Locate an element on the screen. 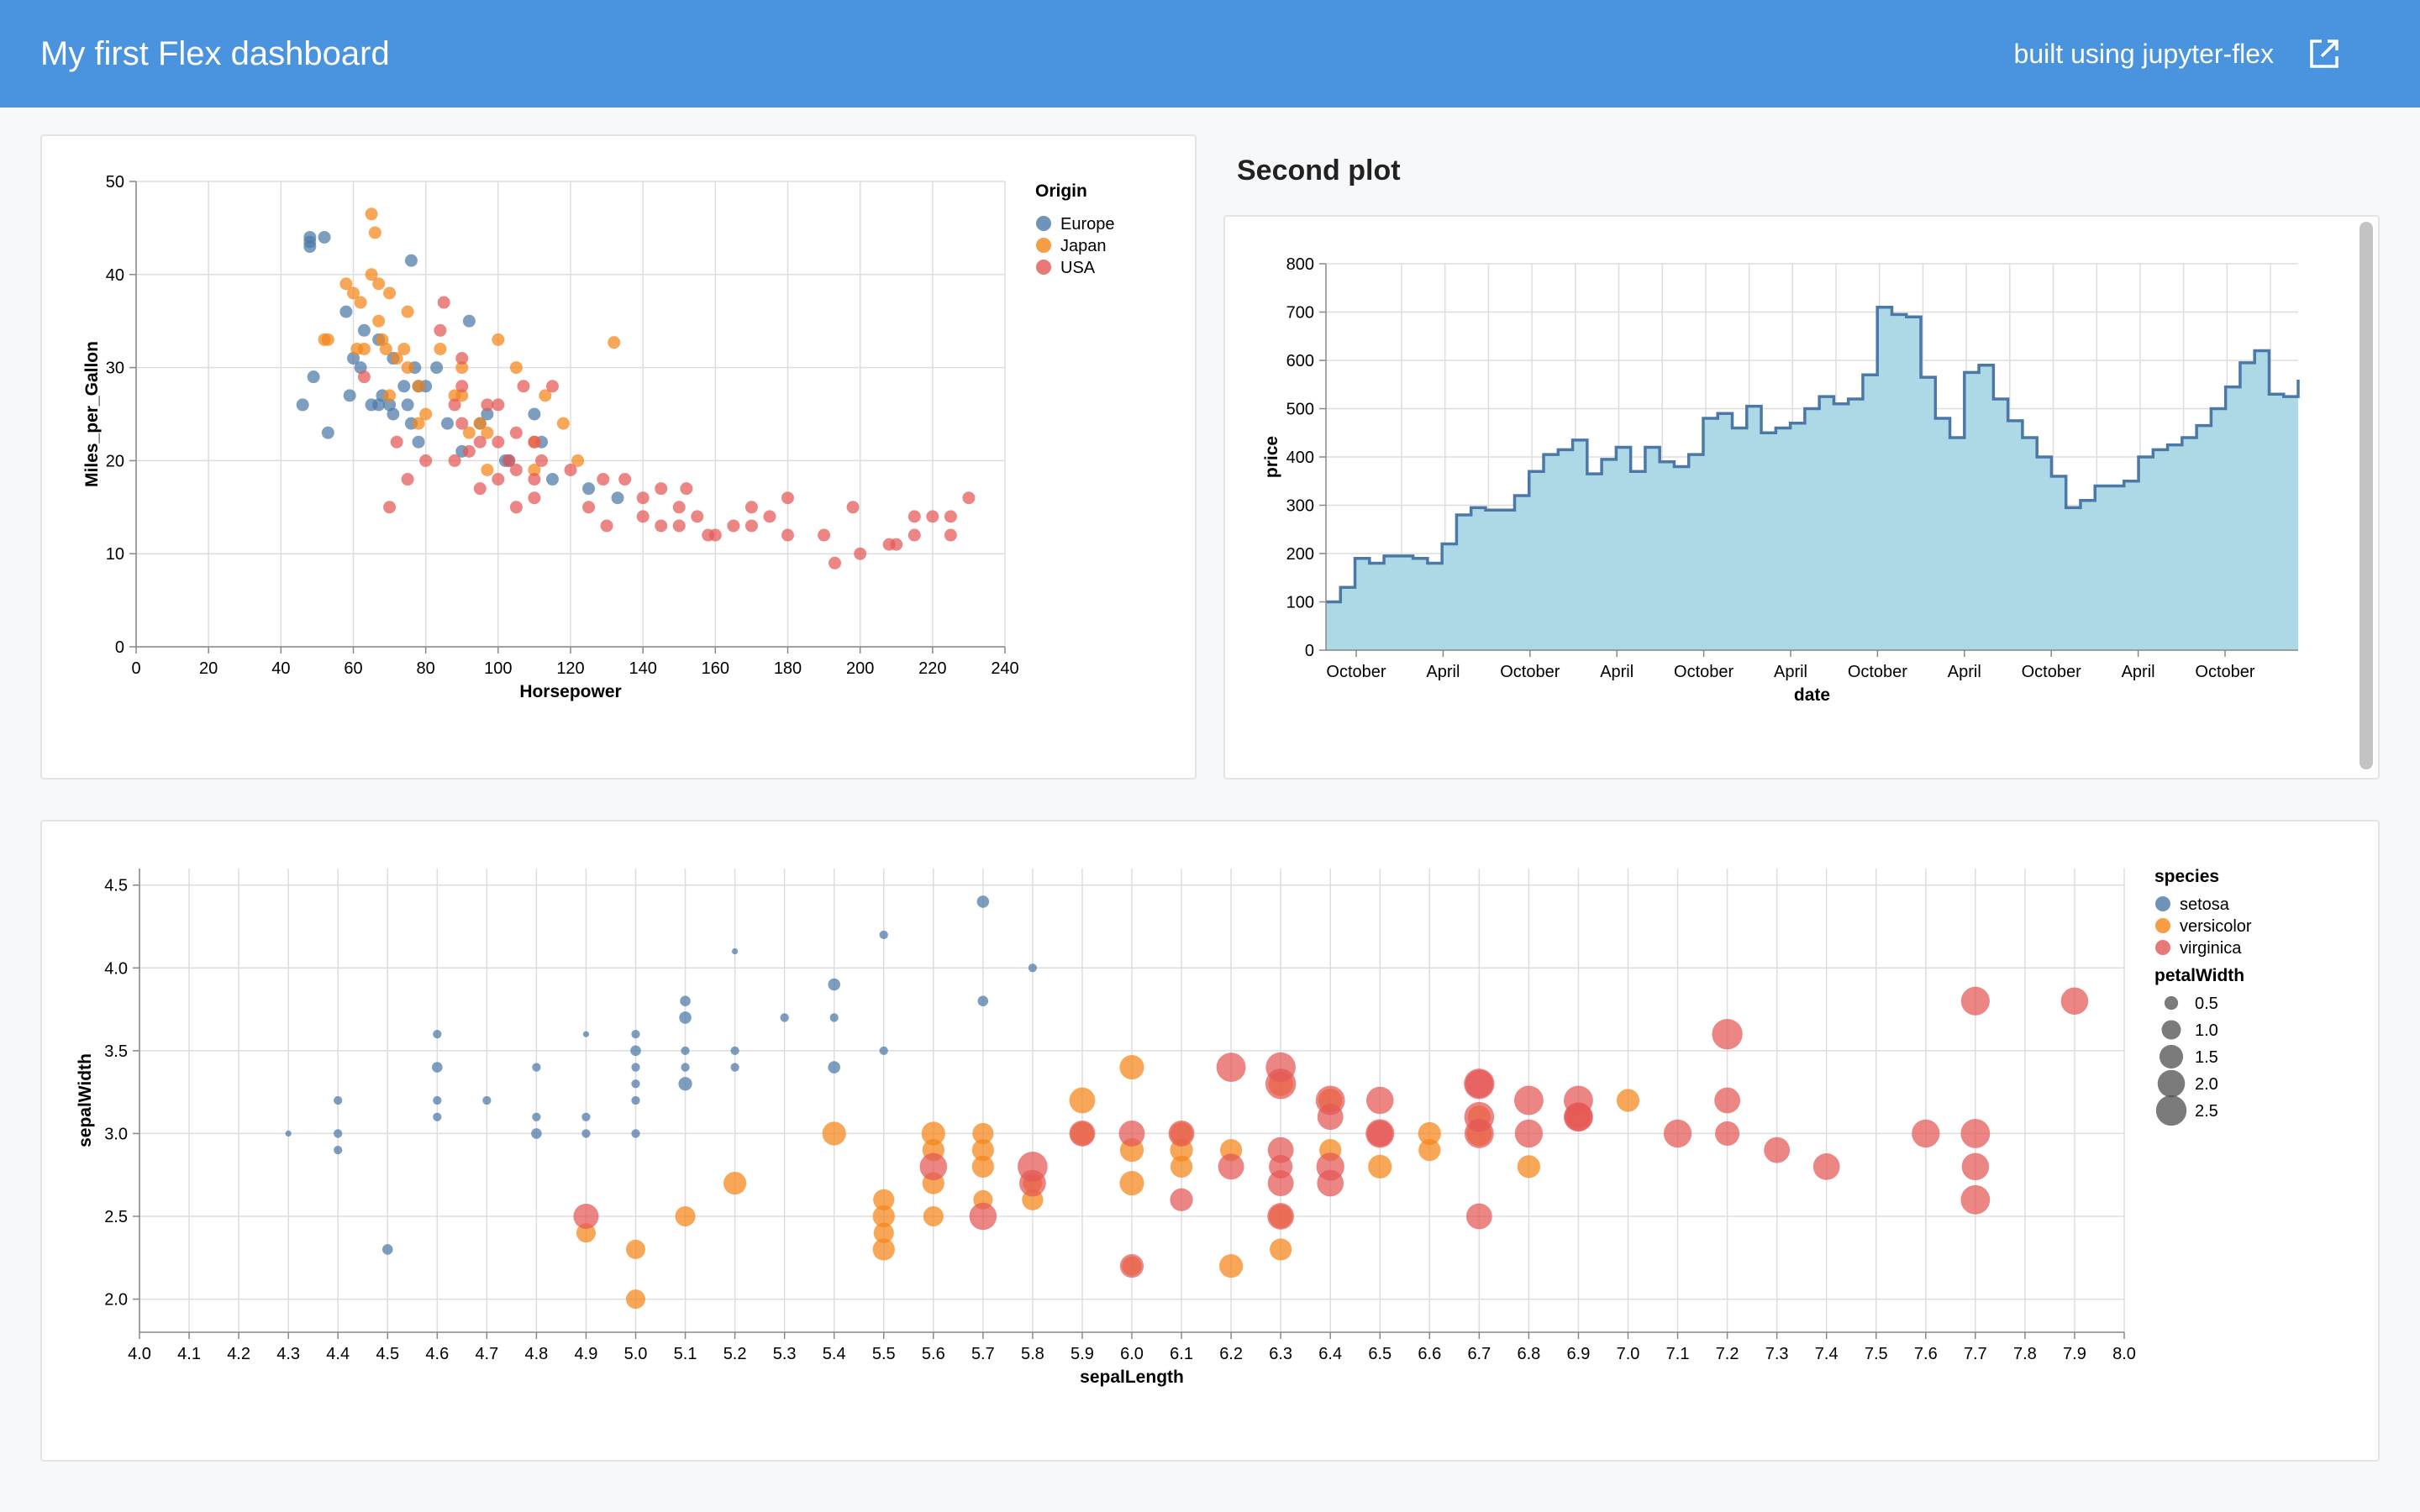 The width and height of the screenshot is (2420, 1512). dashboard-title: My first Flex dashboard is located at coordinates (215, 53).